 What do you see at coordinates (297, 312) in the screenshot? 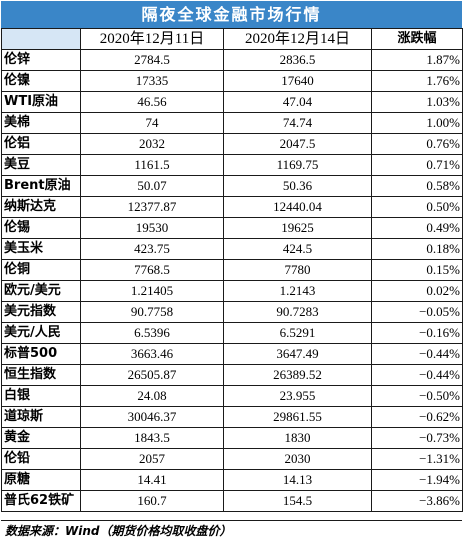
I see `price-date-2: 90.7283` at bounding box center [297, 312].